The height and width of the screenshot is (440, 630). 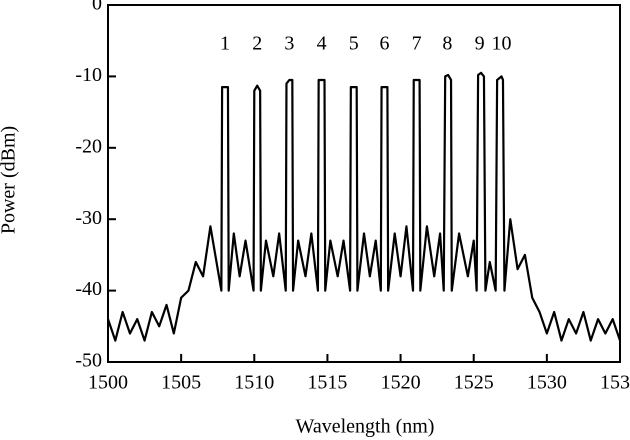 I want to click on y-tick-label: -20, so click(x=88, y=146).